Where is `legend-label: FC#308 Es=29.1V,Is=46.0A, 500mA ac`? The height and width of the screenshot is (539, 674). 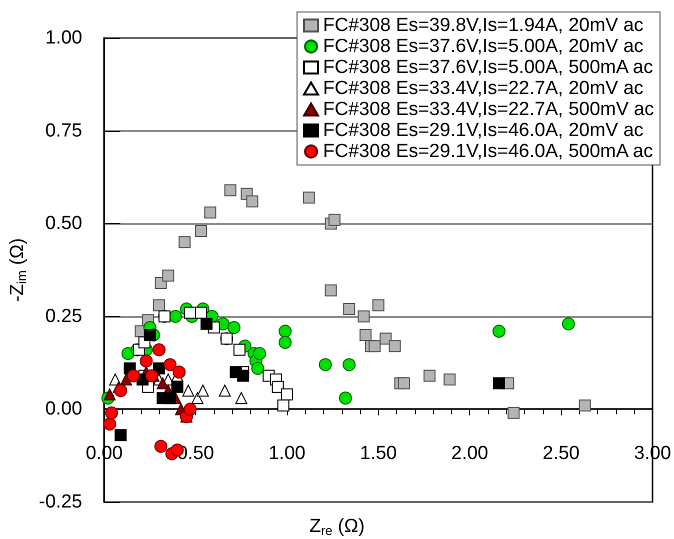 legend-label: FC#308 Es=29.1V,Is=46.0A, 500mA ac is located at coordinates (488, 151).